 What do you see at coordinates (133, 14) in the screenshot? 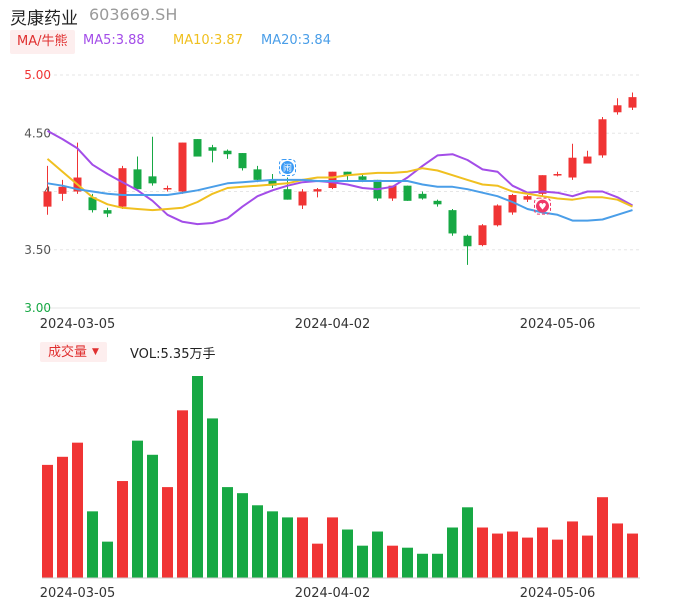
I see `stock-code: 603669.SH` at bounding box center [133, 14].